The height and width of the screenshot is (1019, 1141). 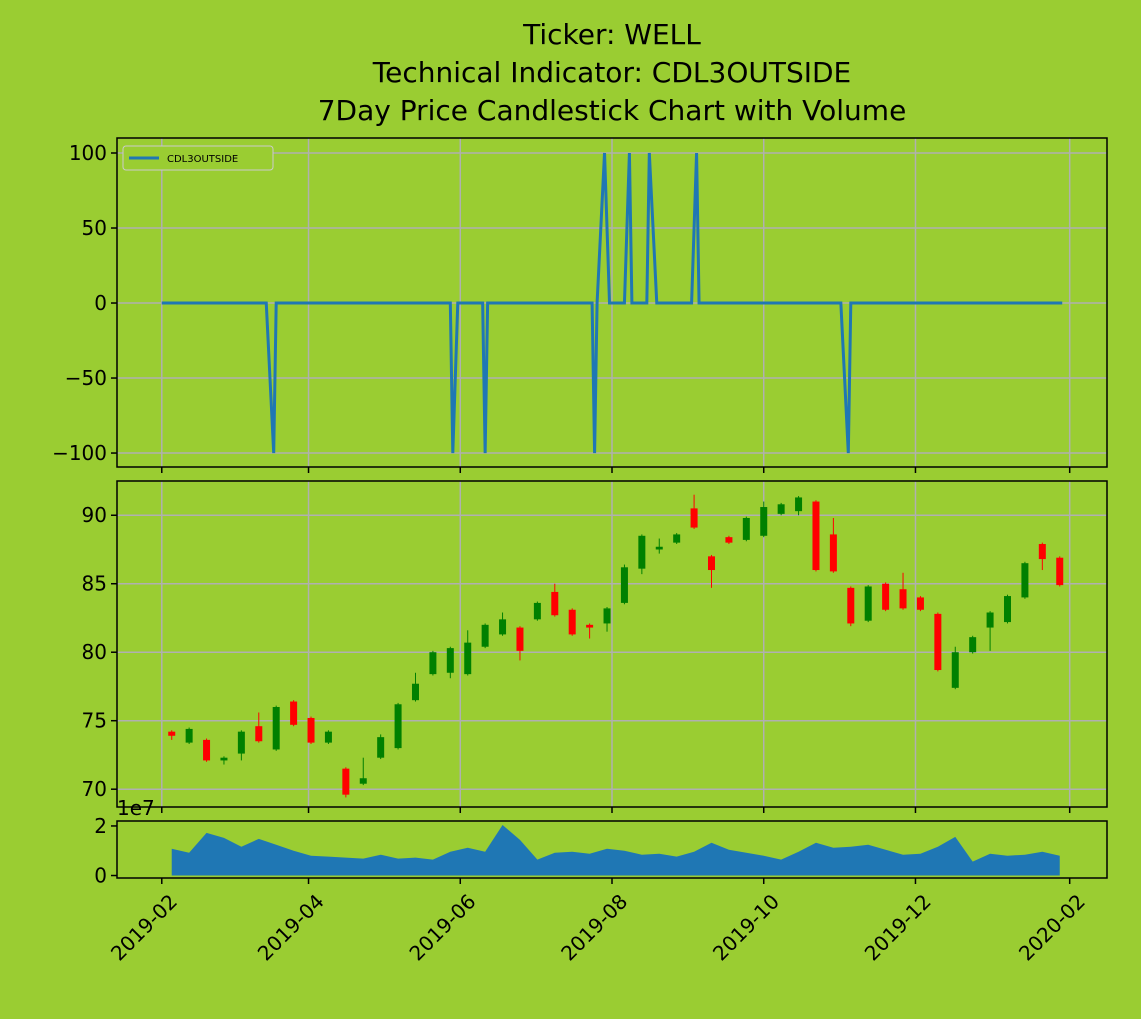 I want to click on y-offset-label: 1e7, so click(x=136, y=808).